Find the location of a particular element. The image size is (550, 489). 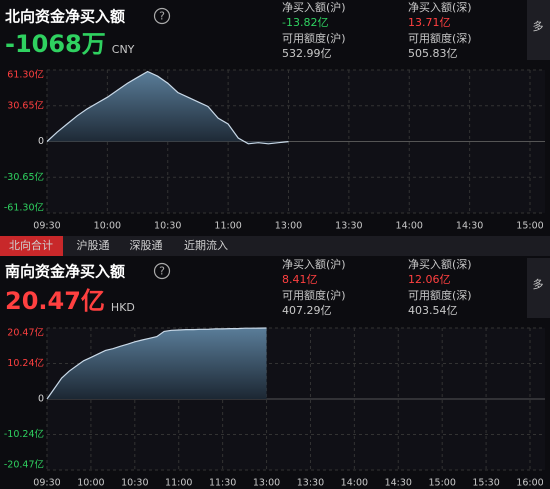

stat-value: 13.71亿 is located at coordinates (429, 22).